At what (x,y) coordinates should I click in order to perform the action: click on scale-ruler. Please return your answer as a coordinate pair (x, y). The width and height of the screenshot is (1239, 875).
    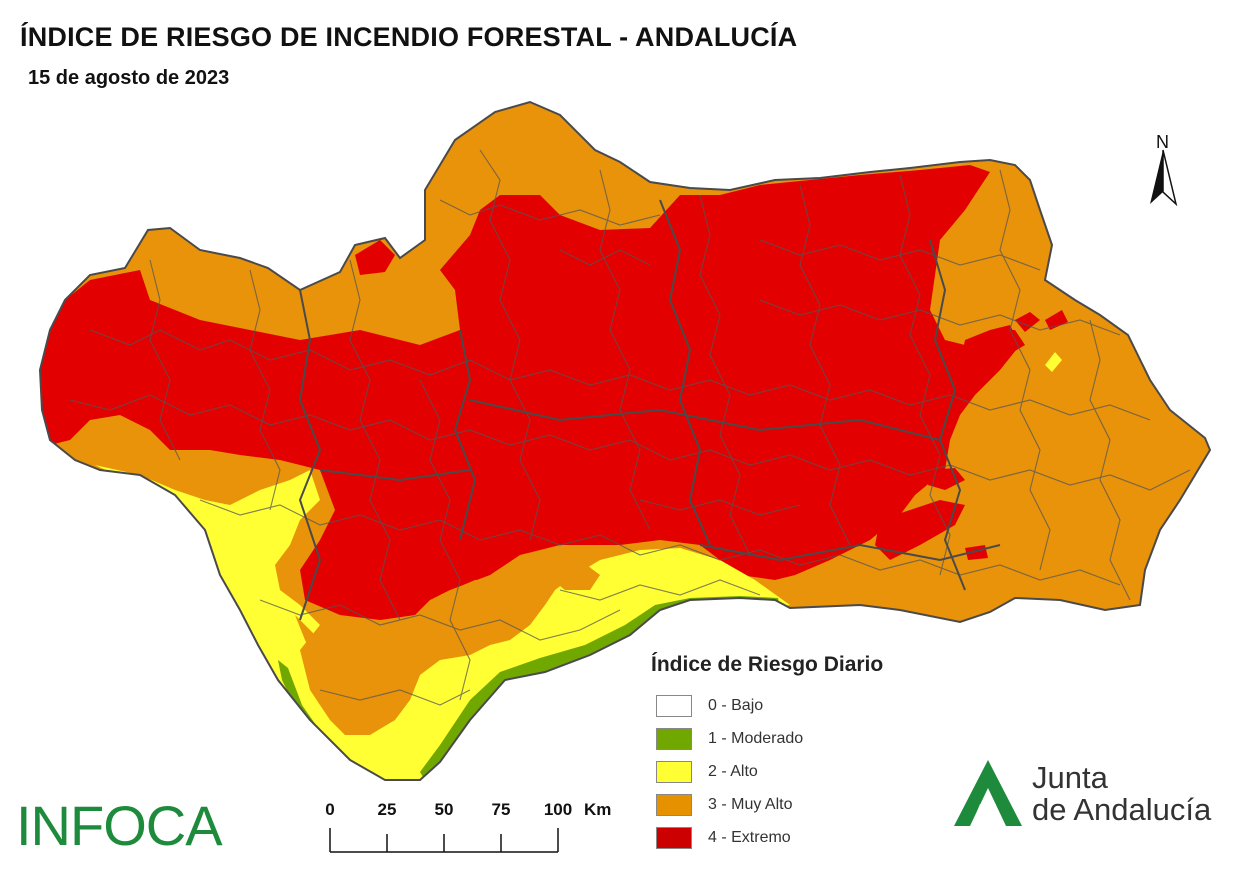
    Looking at the image, I should click on (444, 840).